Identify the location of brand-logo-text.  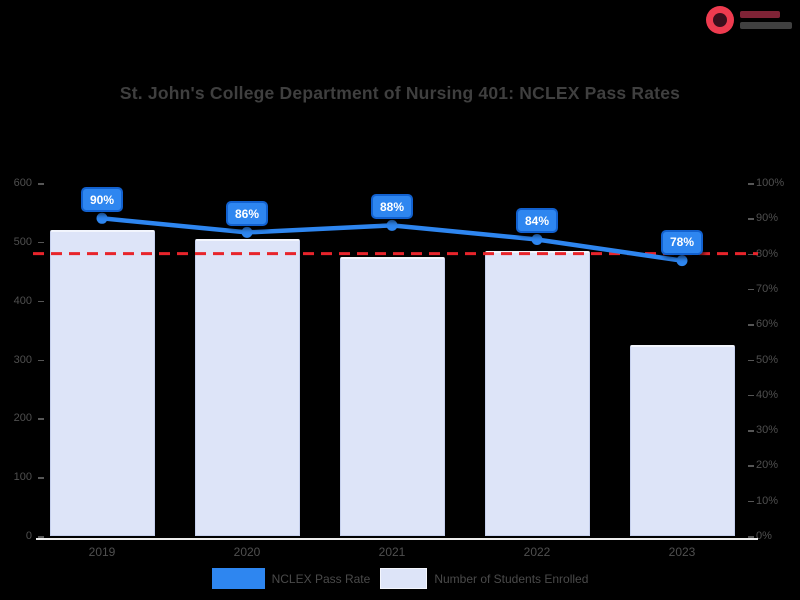
(766, 20).